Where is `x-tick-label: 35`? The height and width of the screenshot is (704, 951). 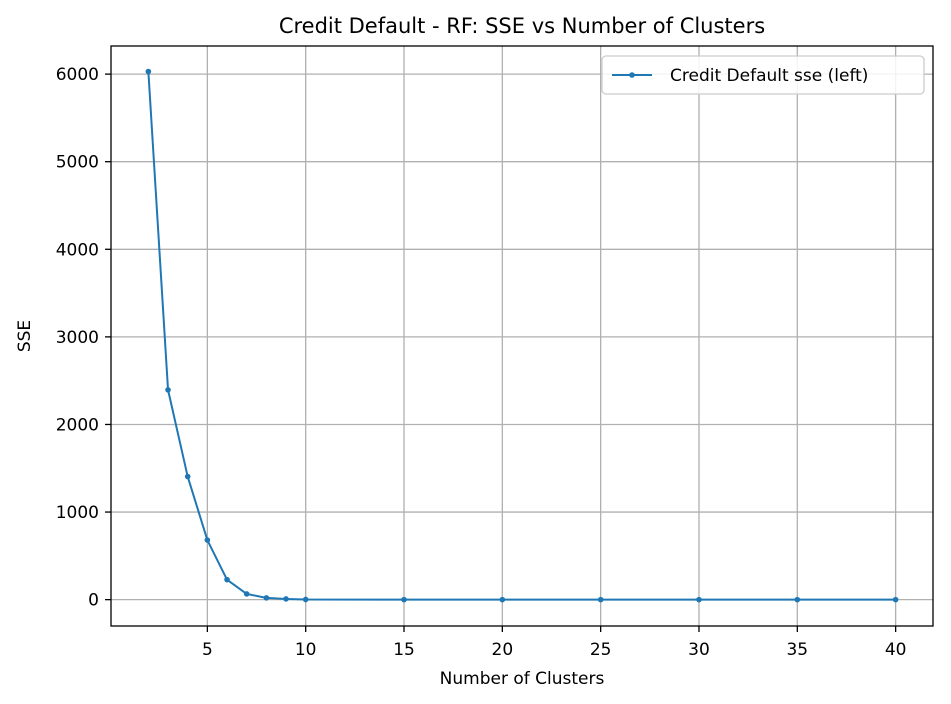
x-tick-label: 35 is located at coordinates (797, 650).